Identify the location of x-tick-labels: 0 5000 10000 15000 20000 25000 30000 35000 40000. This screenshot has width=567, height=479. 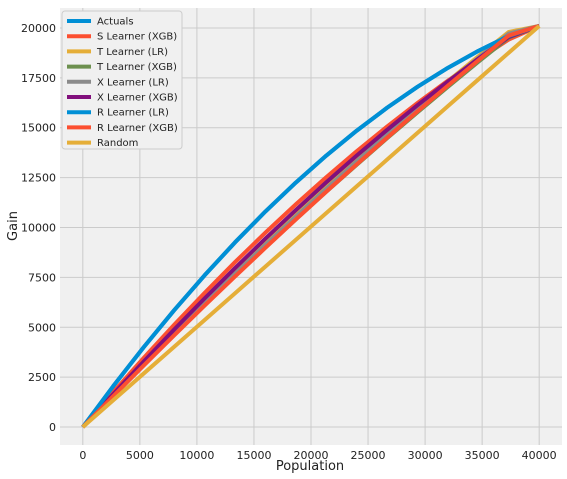
(317, 455).